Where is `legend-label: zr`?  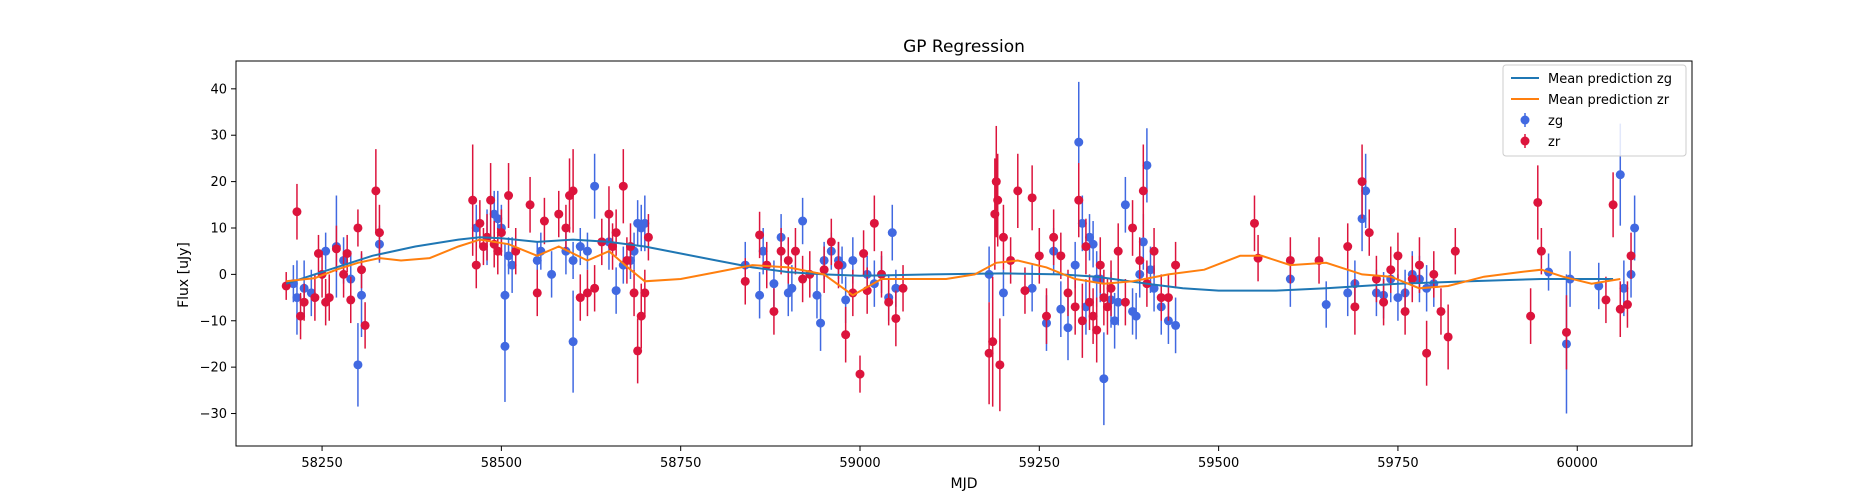 legend-label: zr is located at coordinates (1554, 142).